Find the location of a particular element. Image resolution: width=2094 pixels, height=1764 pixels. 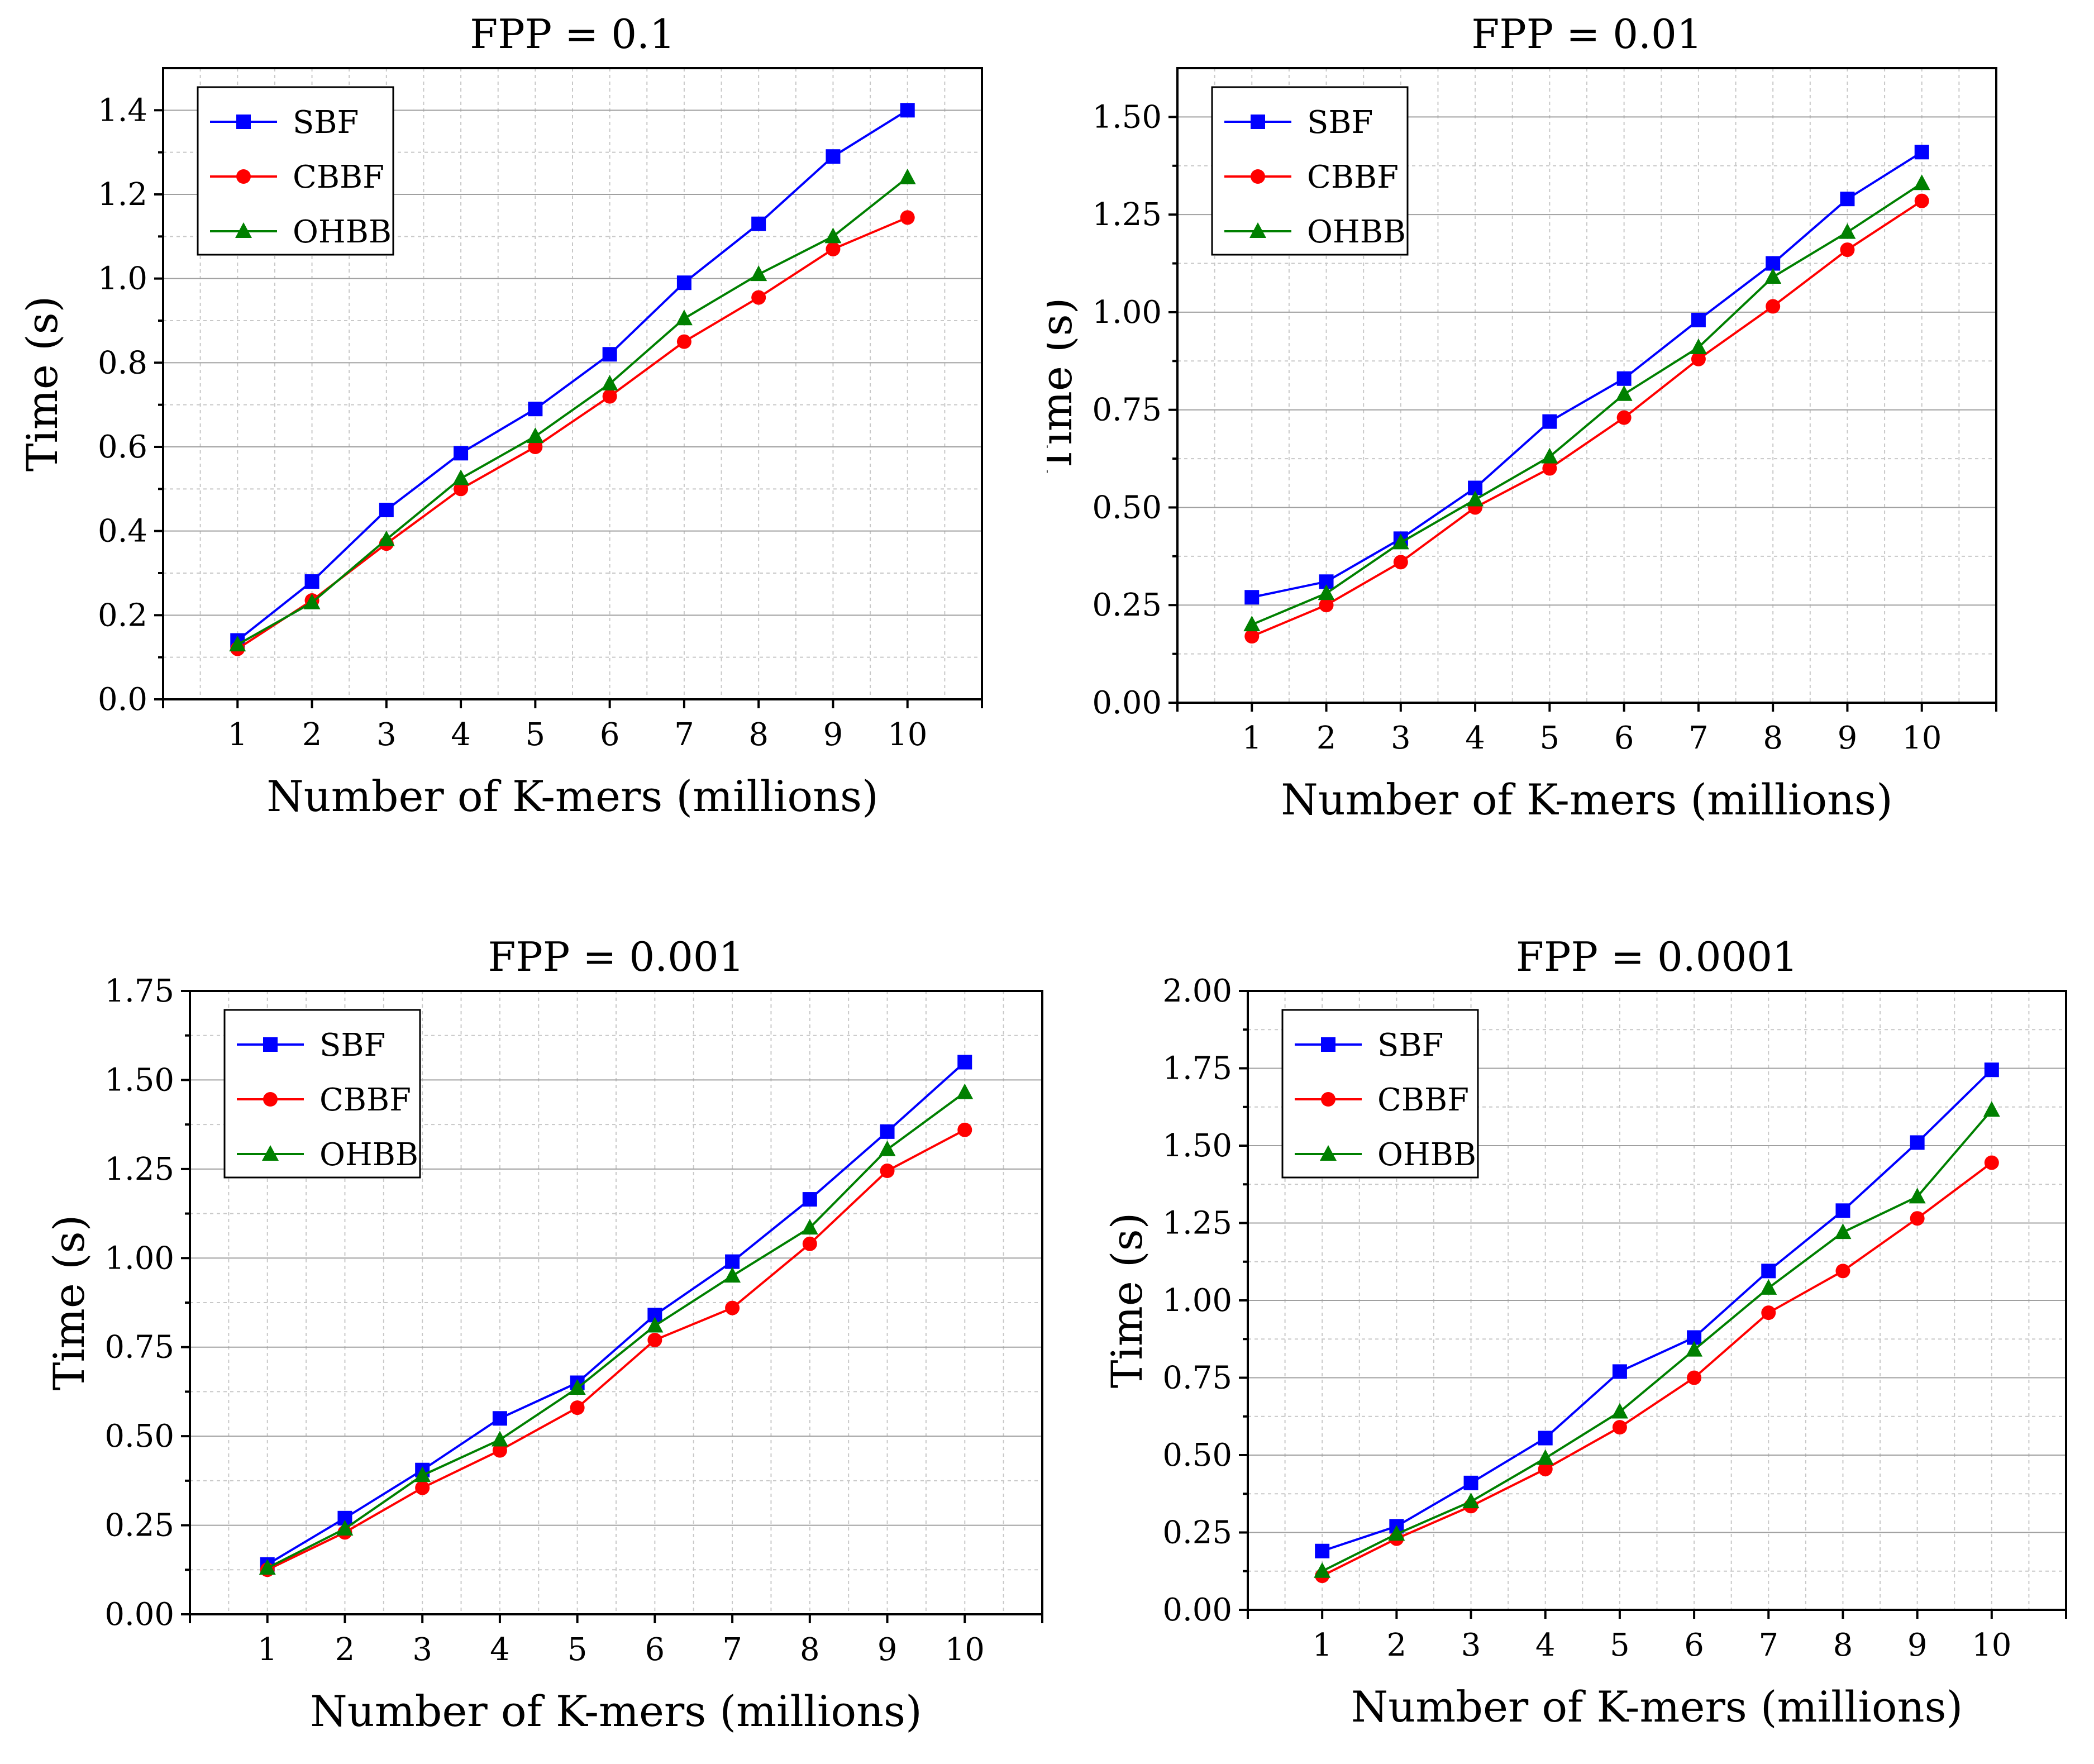

y-tick-label: 0.00 is located at coordinates (1127, 703).